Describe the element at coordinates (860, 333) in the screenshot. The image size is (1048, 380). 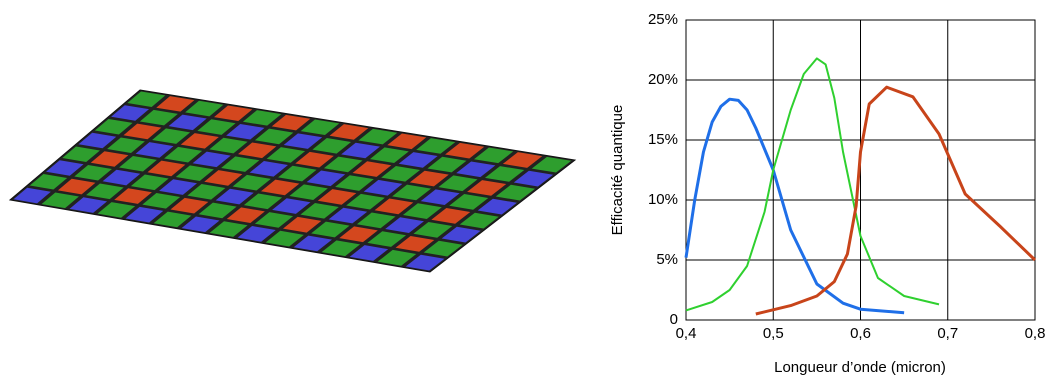
I see `x-tick-label: 0,6` at that location.